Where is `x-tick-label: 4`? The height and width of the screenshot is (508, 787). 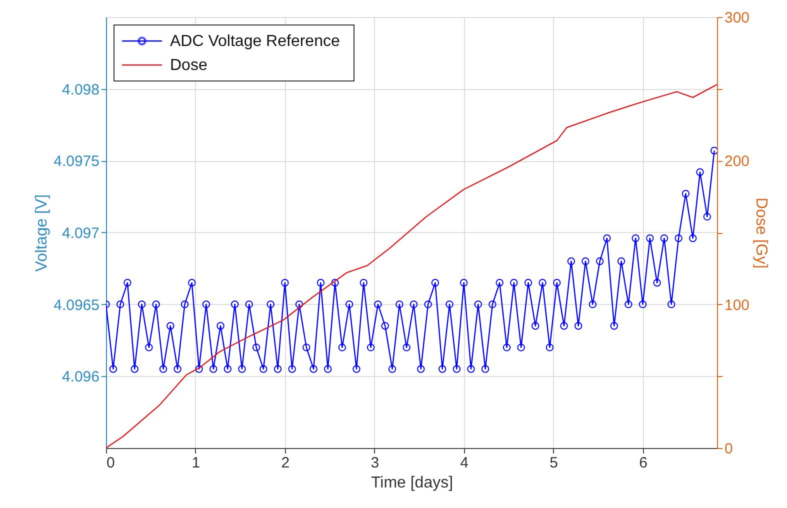 x-tick-label: 4 is located at coordinates (464, 463).